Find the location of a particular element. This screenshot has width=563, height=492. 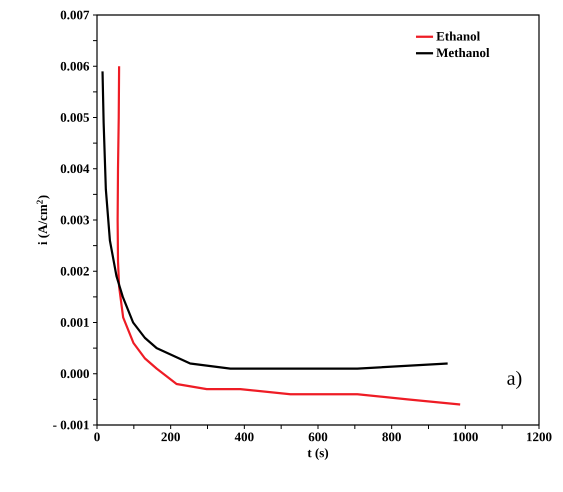

x-tick-label: 400 is located at coordinates (244, 437).